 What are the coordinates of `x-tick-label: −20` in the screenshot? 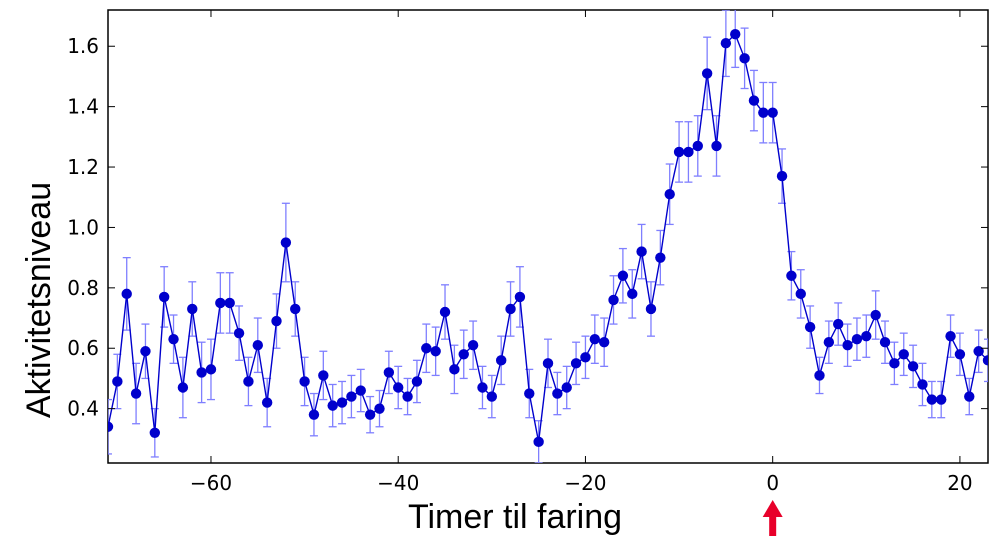 It's located at (585, 483).